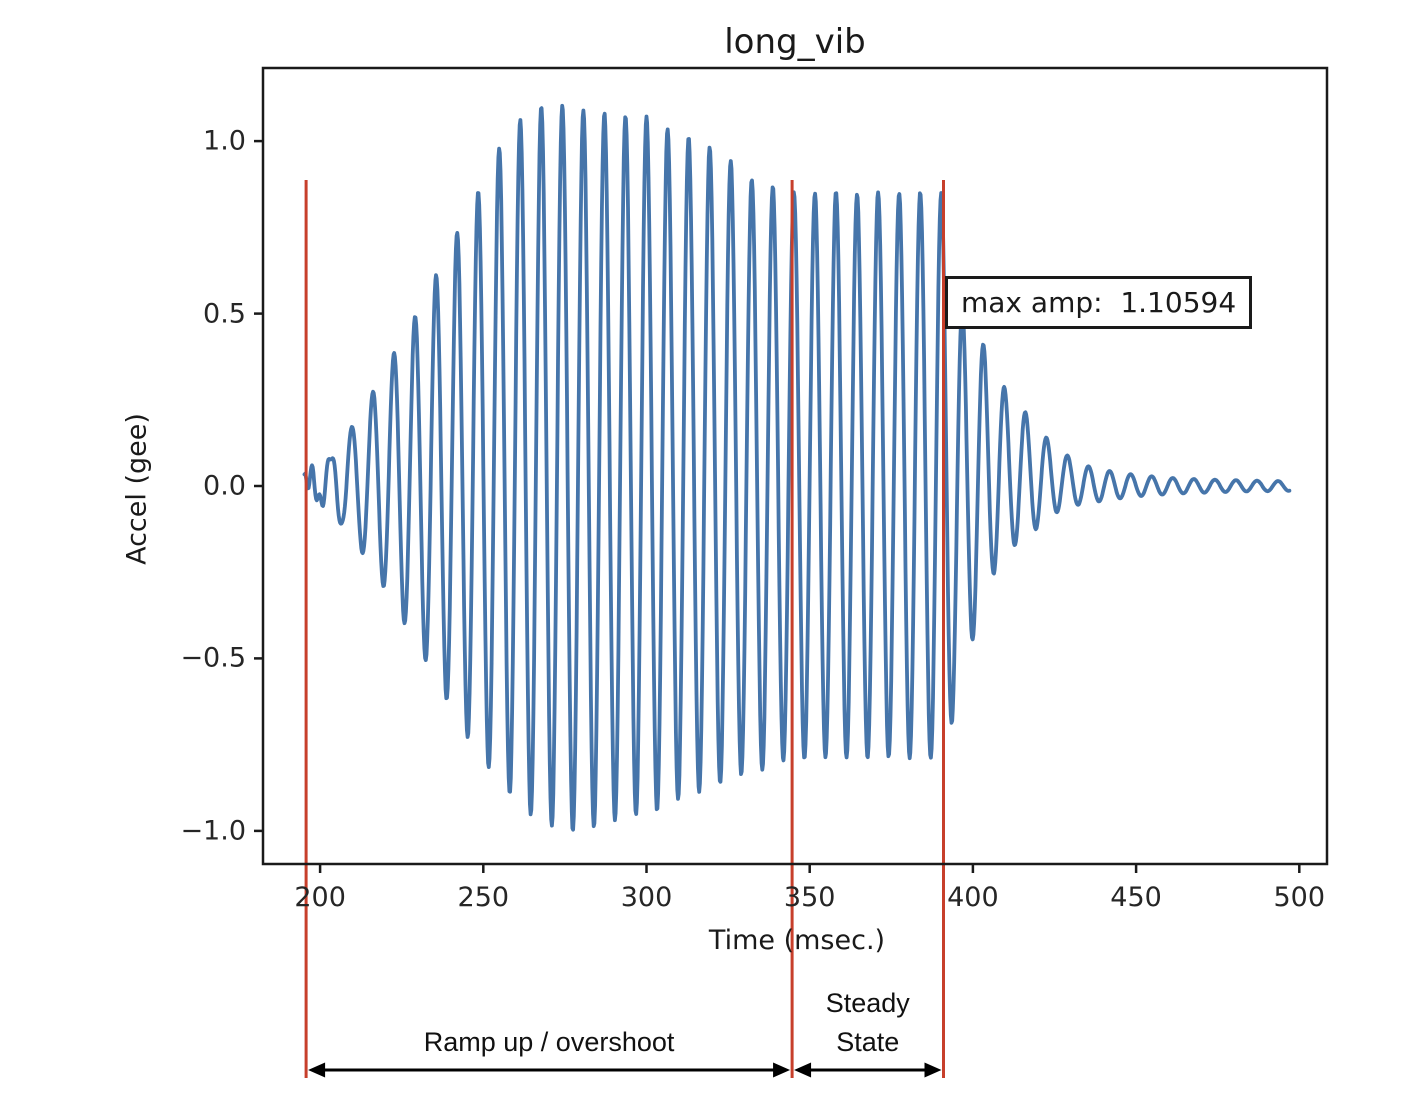  I want to click on x-tick-label-450: 450, so click(1136, 897).